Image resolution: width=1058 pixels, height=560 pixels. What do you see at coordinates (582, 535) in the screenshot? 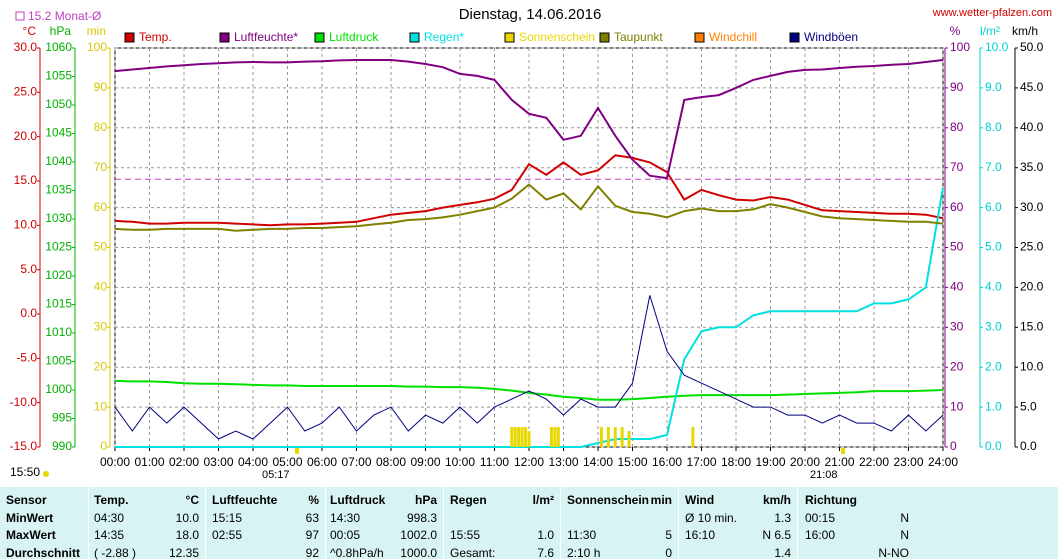
I see `table-cell: 11:30` at bounding box center [582, 535].